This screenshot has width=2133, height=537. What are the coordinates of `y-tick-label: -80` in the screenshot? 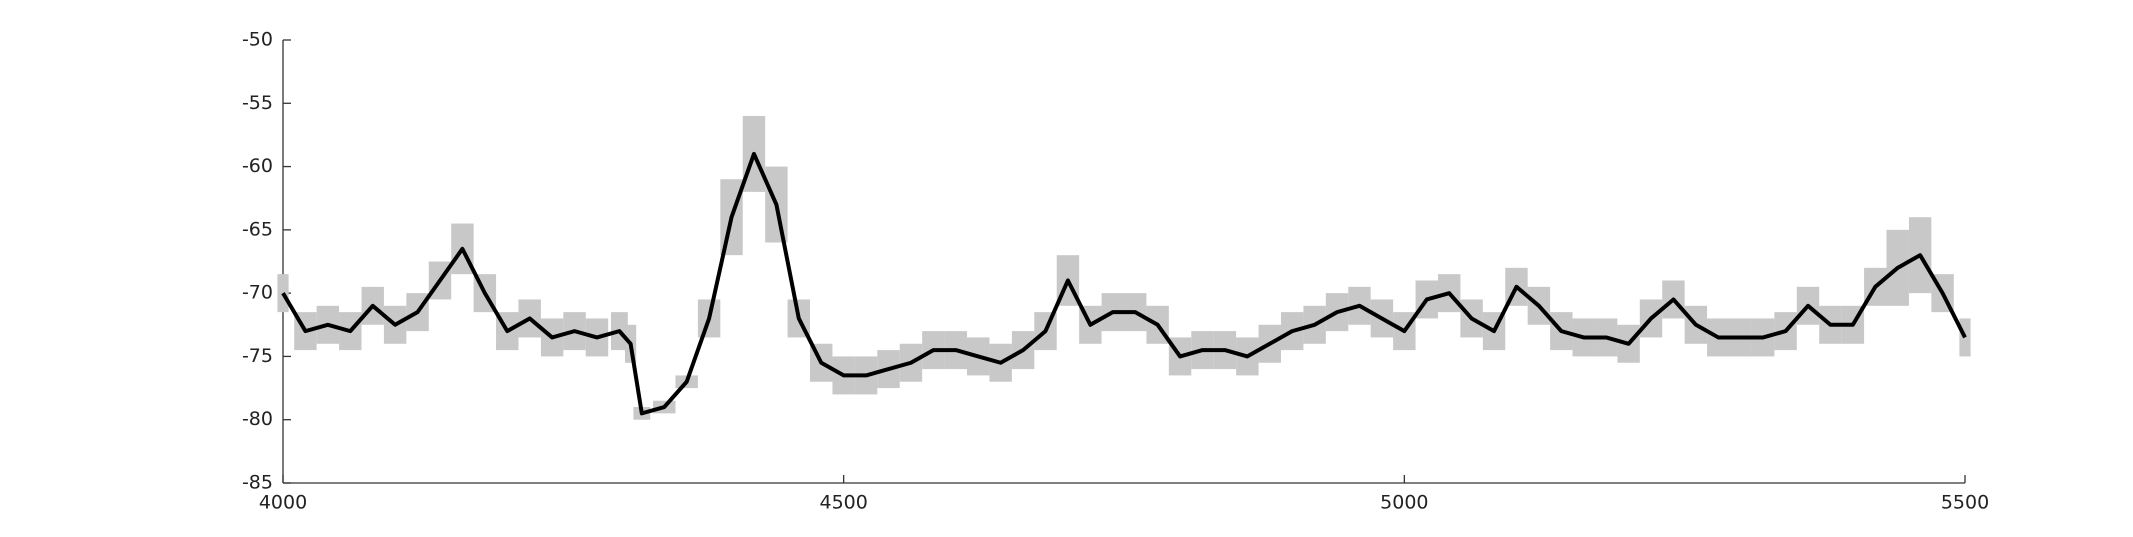 It's located at (257, 419).